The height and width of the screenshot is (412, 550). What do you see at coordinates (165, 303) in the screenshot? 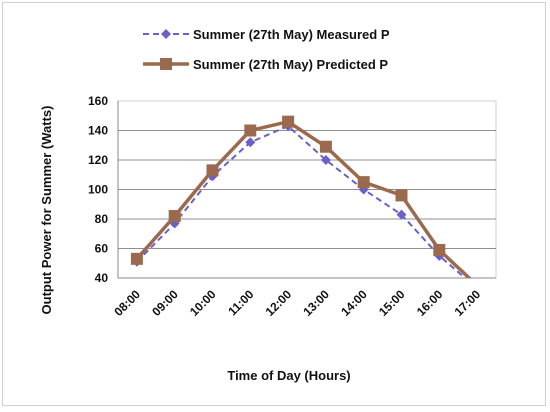
I see `x-tick-label: 09:00` at bounding box center [165, 303].